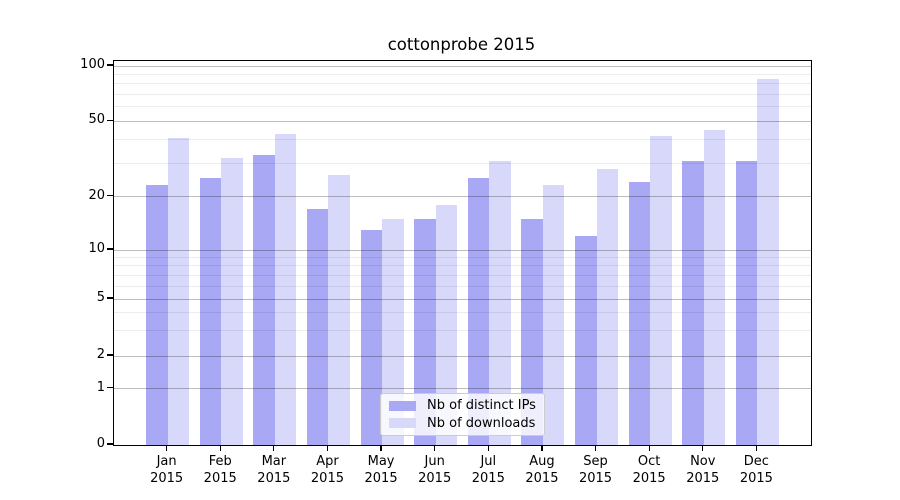 Image resolution: width=900 pixels, height=500 pixels. I want to click on bar-ips-aug, so click(532, 331).